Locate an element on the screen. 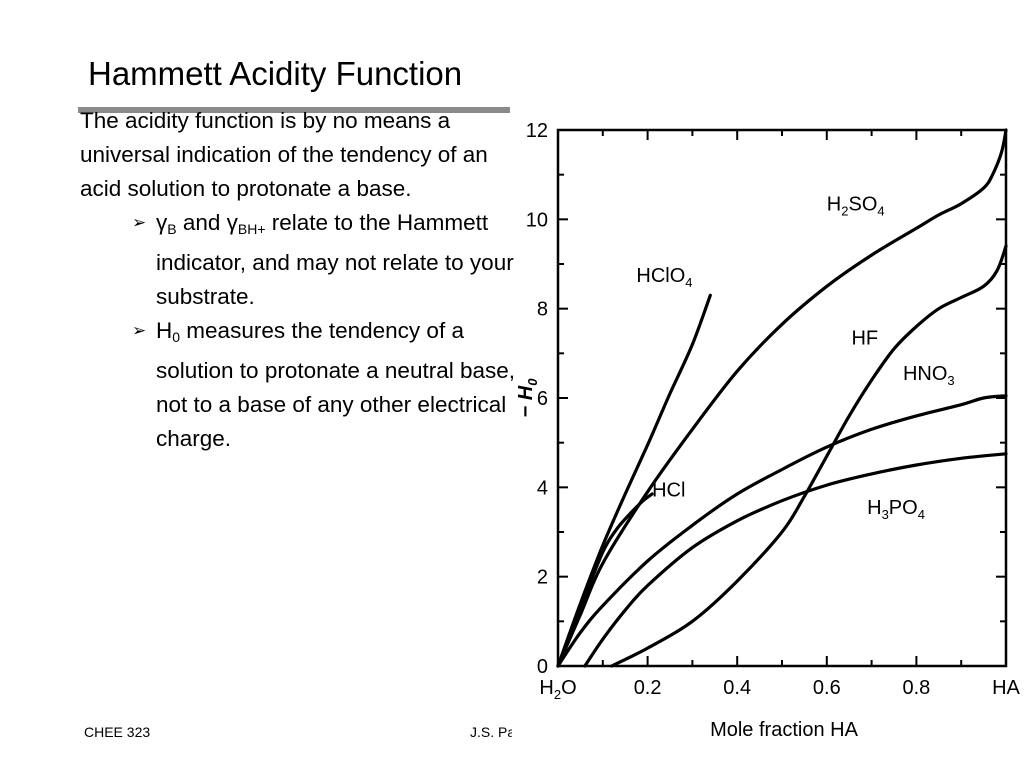  x-axis-label: Mole fraction HA is located at coordinates (784, 730).